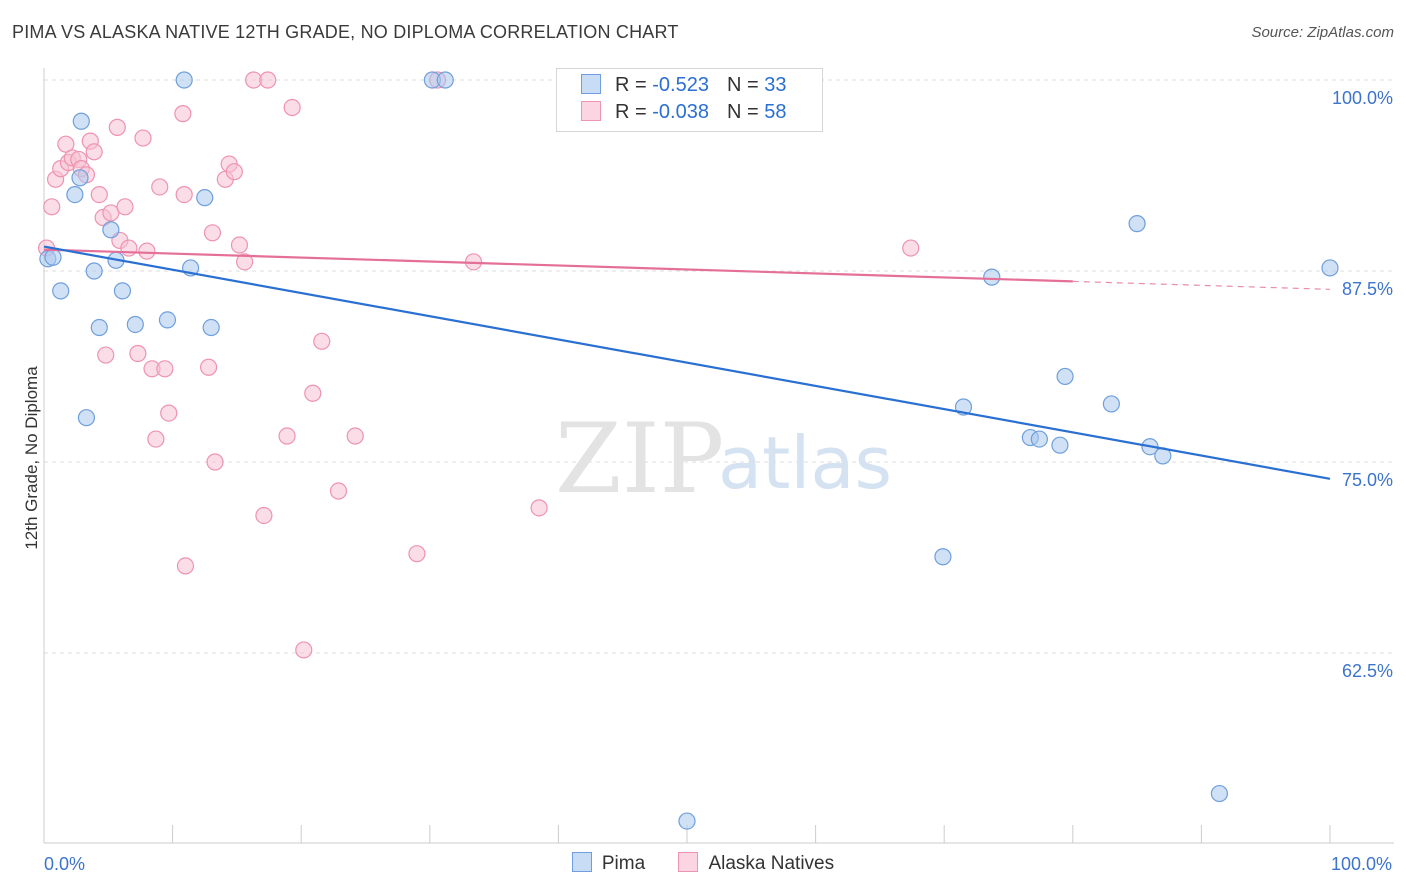 The image size is (1406, 892). I want to click on legend-swatch-alaska, so click(591, 111).